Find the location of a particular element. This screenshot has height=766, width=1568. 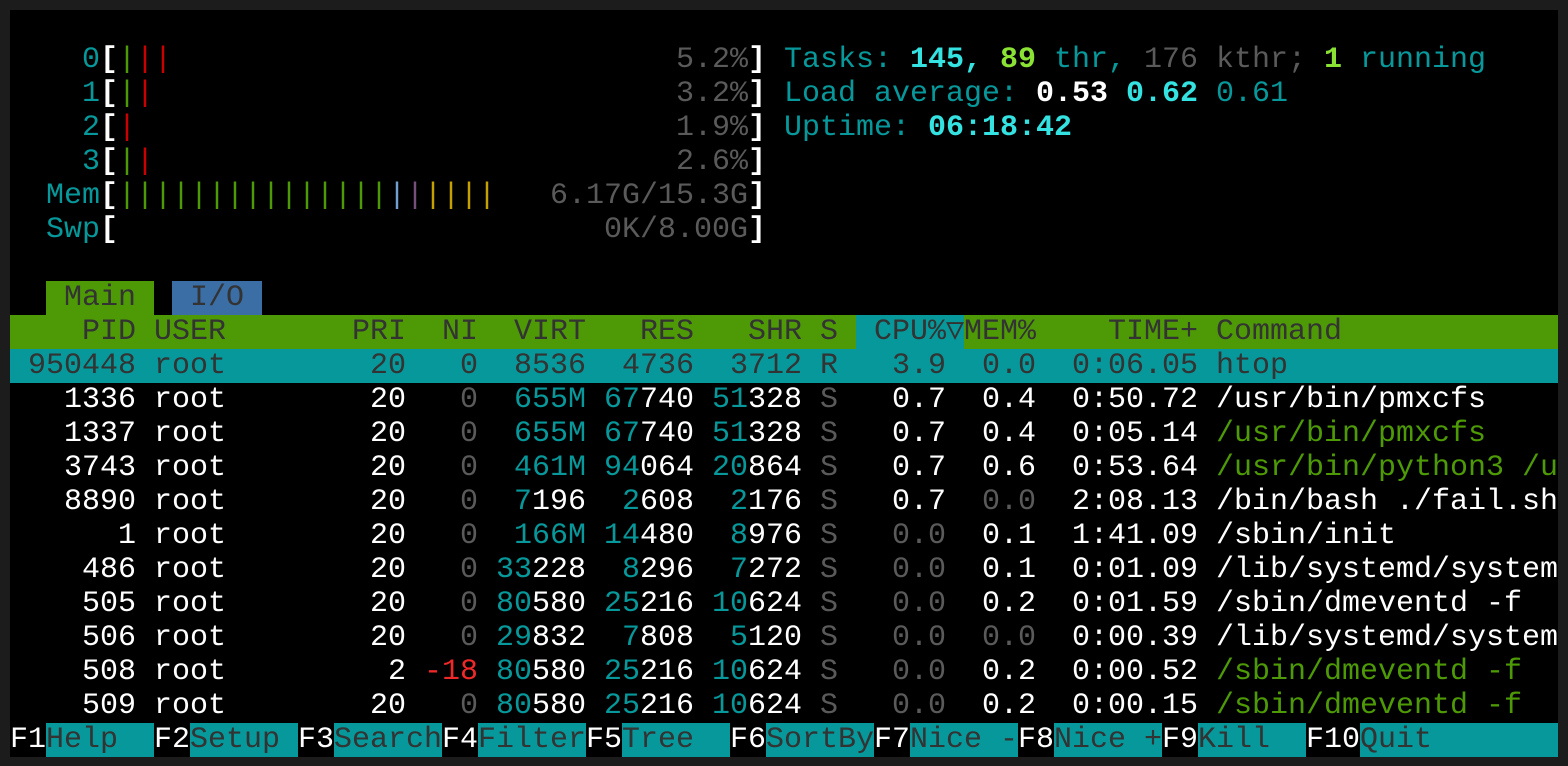

fkey-label-nice: Nice + is located at coordinates (1108, 740).